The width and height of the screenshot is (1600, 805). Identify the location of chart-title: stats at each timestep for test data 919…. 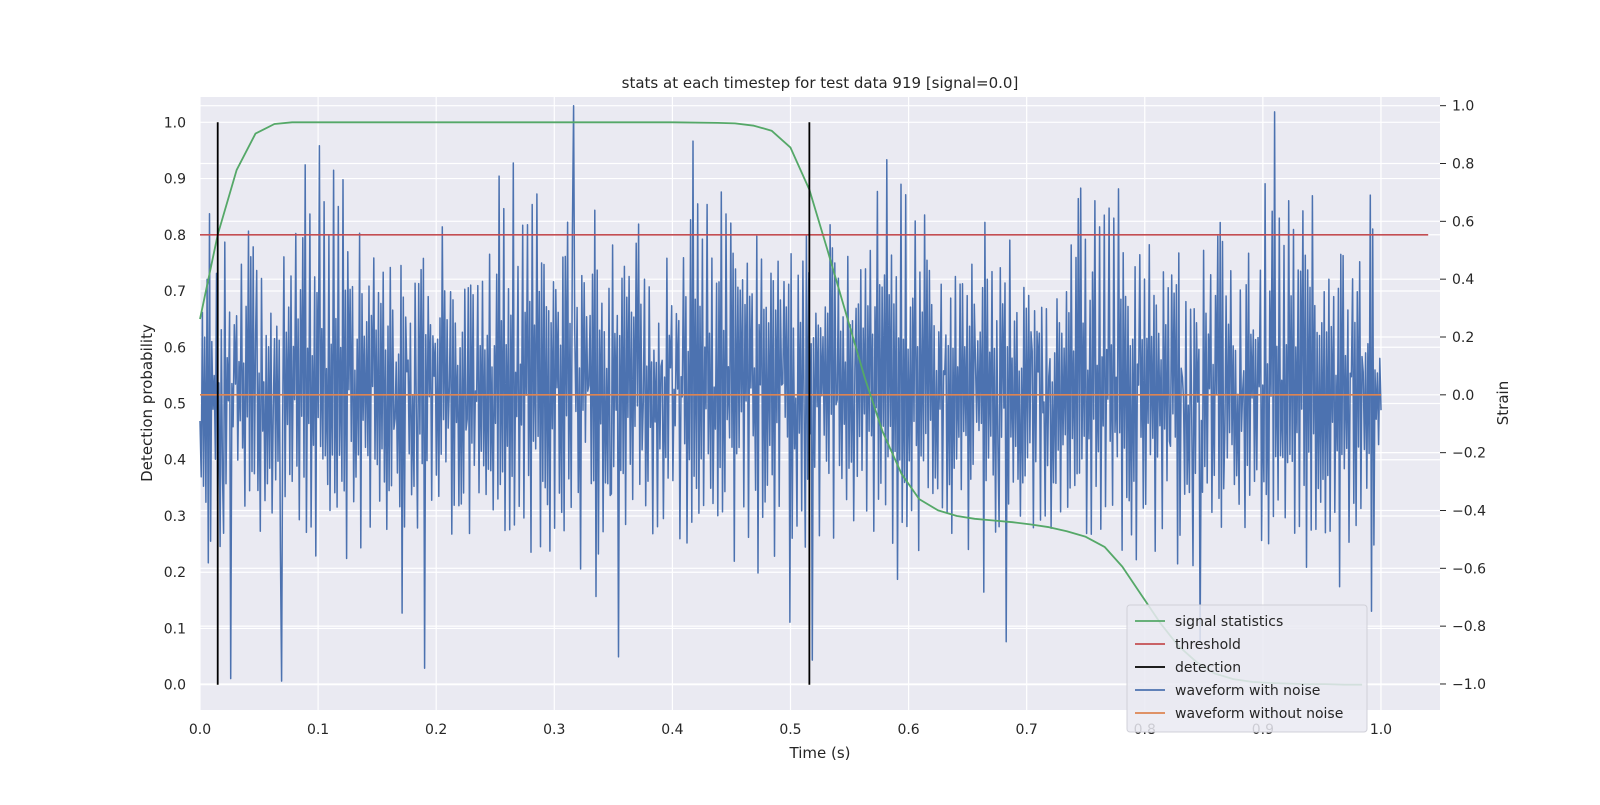
(820, 83).